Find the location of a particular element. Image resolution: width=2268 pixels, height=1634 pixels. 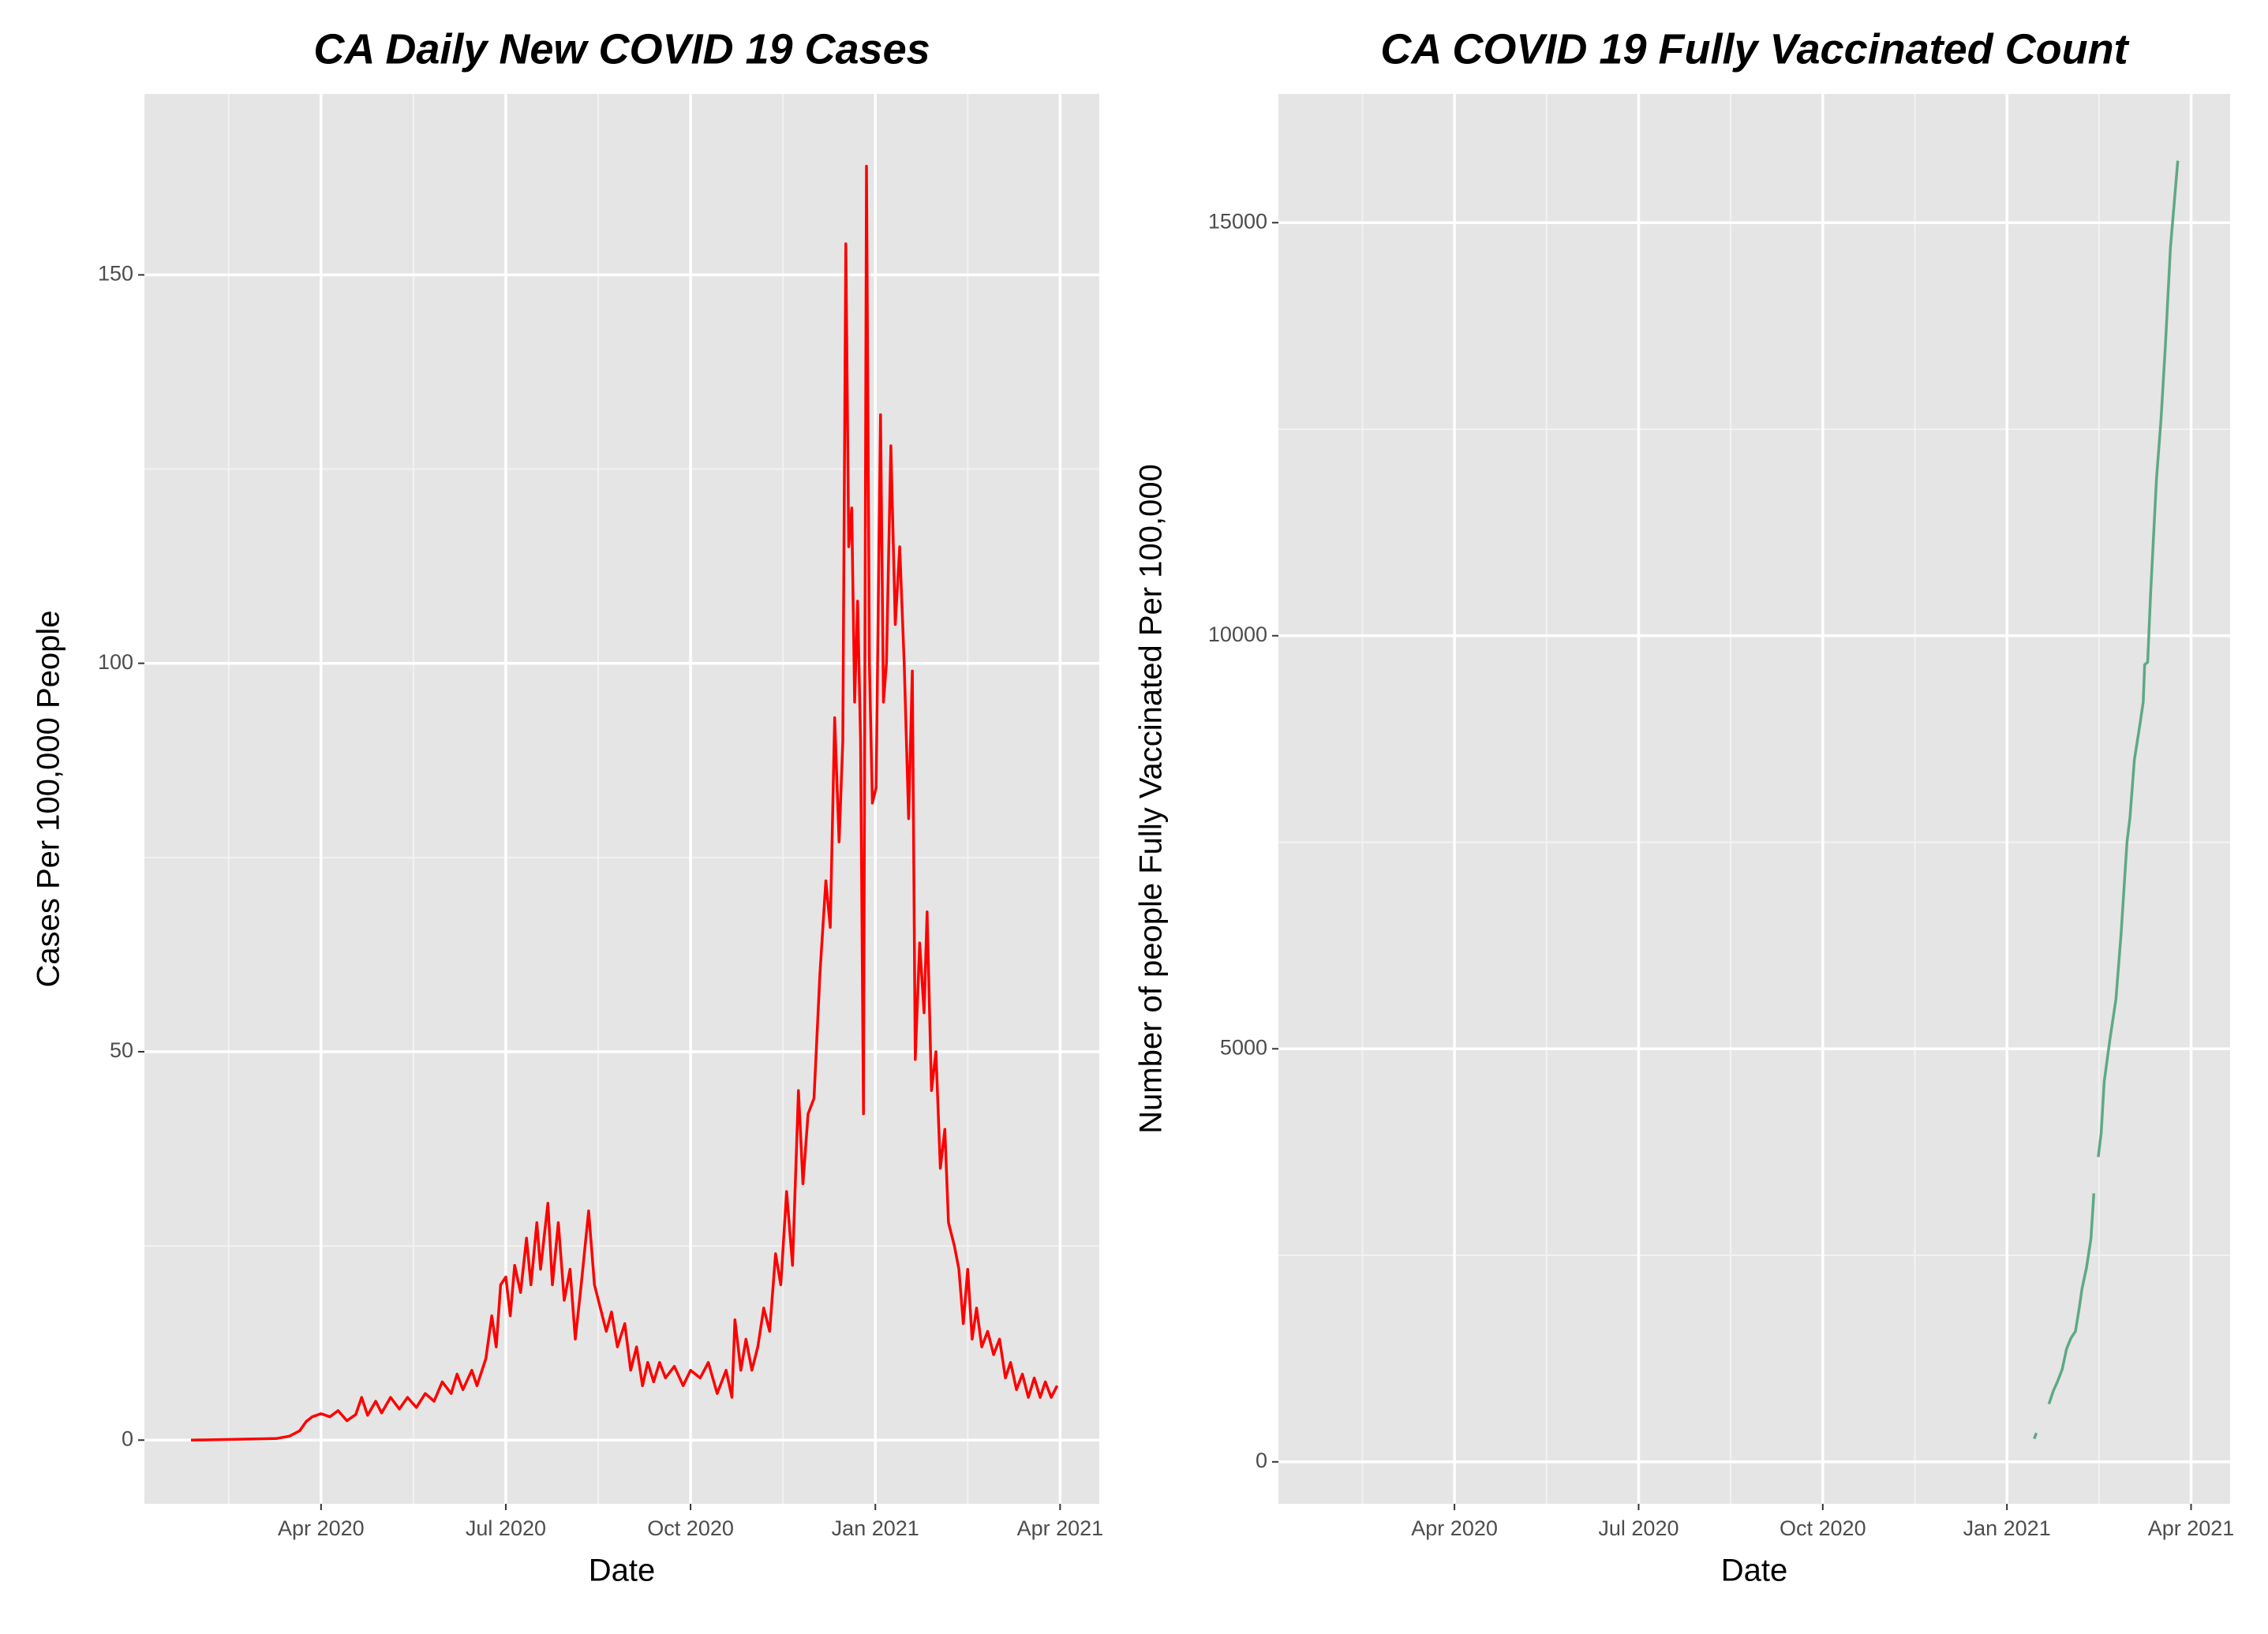

chart-title: CA Daily New COVID 19 Cases is located at coordinates (621, 49).